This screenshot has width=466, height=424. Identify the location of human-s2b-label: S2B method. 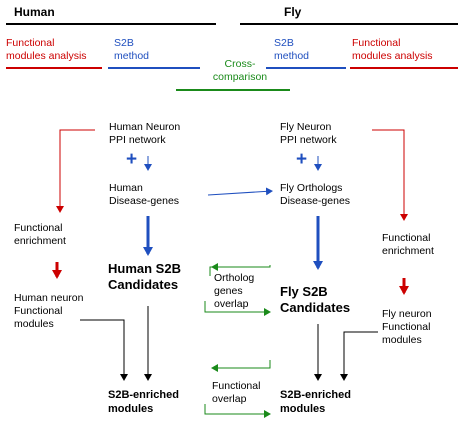
(132, 49).